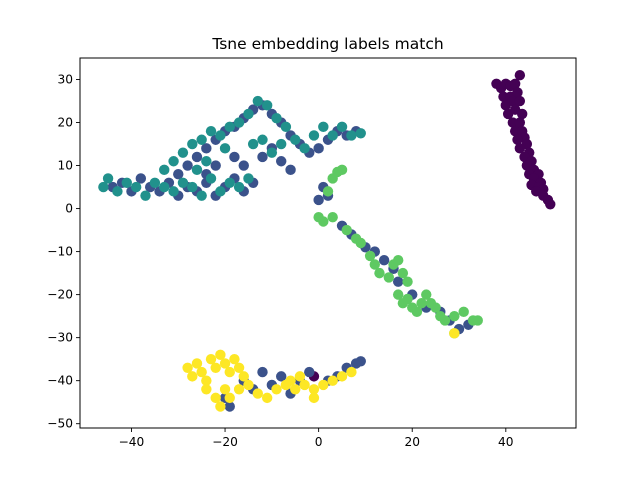 The width and height of the screenshot is (640, 480). I want to click on y-tick-label: 20, so click(65, 123).